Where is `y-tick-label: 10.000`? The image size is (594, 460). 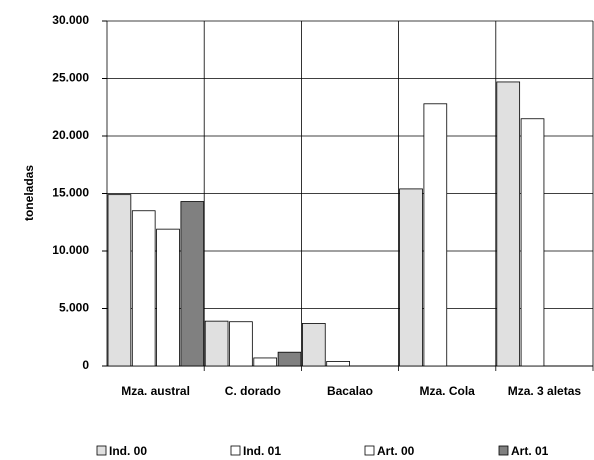
y-tick-label: 10.000 is located at coordinates (70, 250).